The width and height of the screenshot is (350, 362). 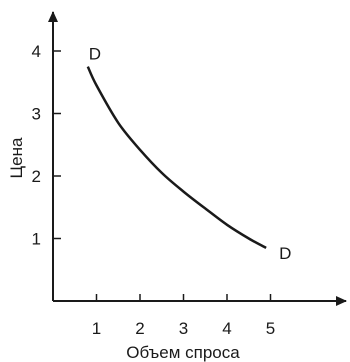 I want to click on y-tick-label: 4, so click(x=36, y=51).